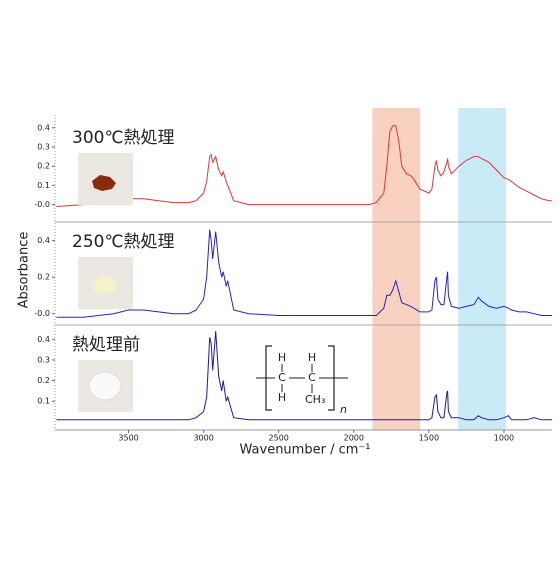 Image resolution: width=560 pixels, height=564 pixels. I want to click on x-tick-label: 2500, so click(279, 438).